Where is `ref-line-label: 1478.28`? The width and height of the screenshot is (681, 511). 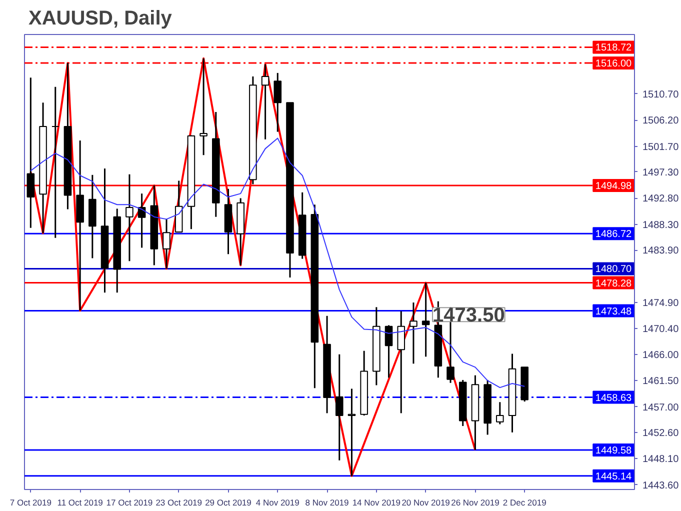
ref-line-label: 1478.28 is located at coordinates (613, 284).